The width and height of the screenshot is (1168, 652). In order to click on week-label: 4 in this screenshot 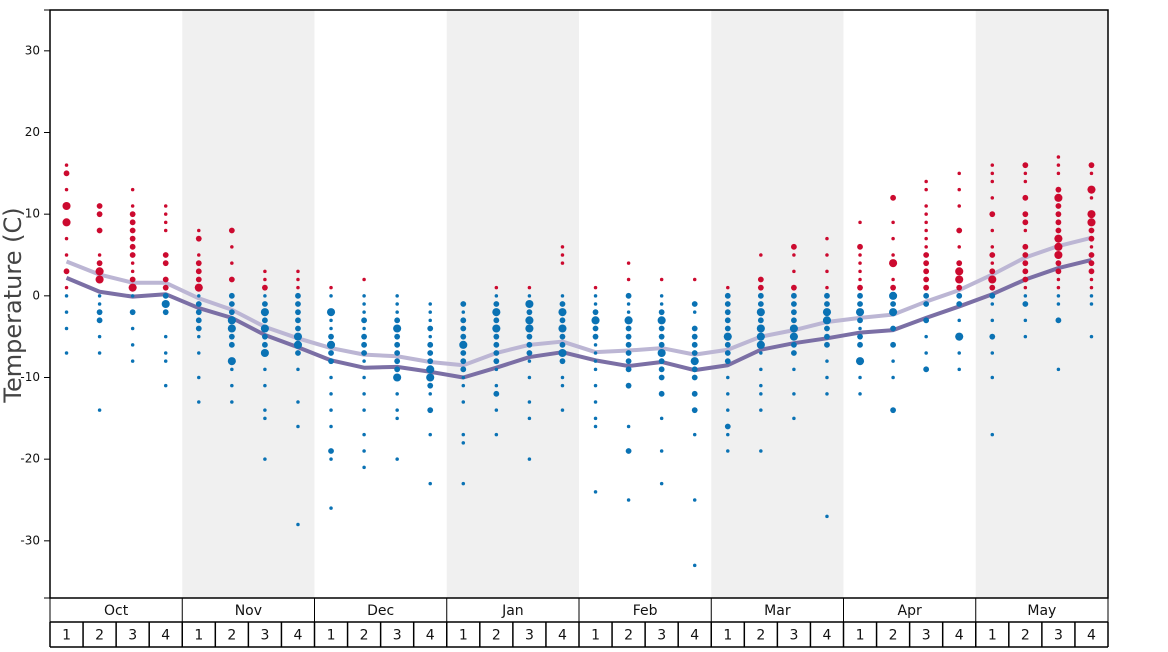, I will do `click(430, 636)`.